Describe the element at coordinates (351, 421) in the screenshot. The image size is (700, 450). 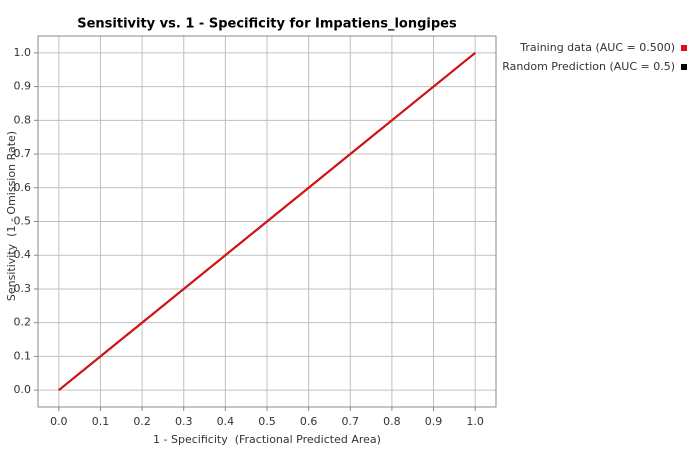
I see `x-tick-label: 0.7` at that location.